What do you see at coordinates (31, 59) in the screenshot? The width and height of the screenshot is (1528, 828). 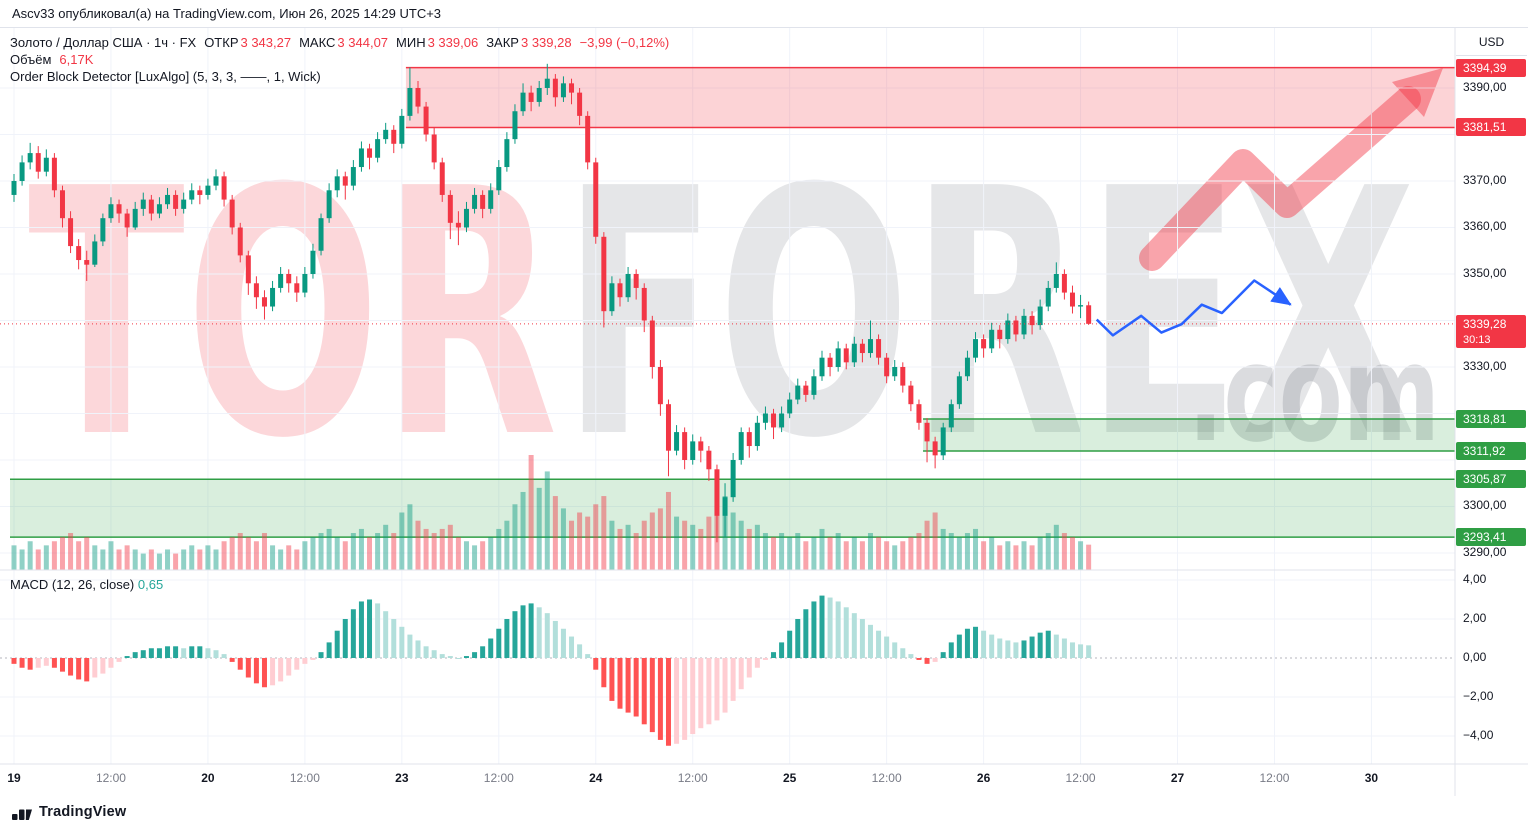 I see `volume-label: Объём` at bounding box center [31, 59].